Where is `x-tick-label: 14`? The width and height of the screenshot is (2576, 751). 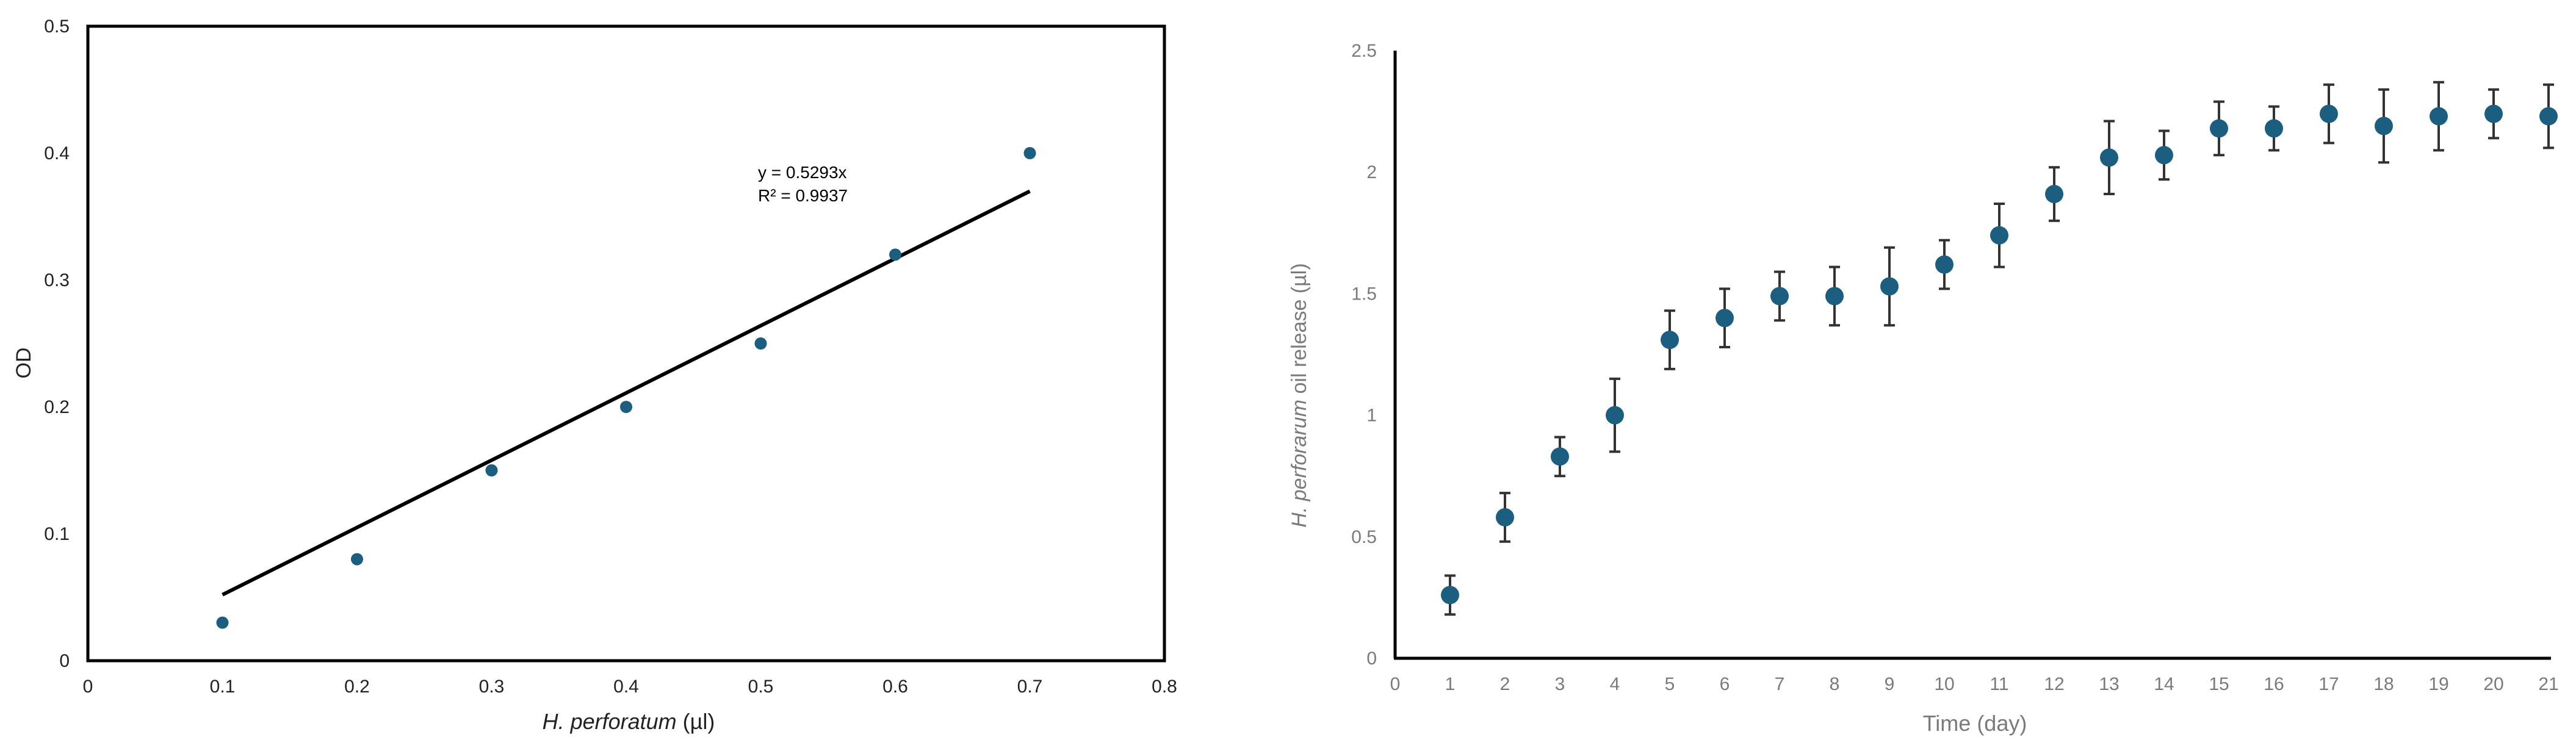 x-tick-label: 14 is located at coordinates (2164, 684).